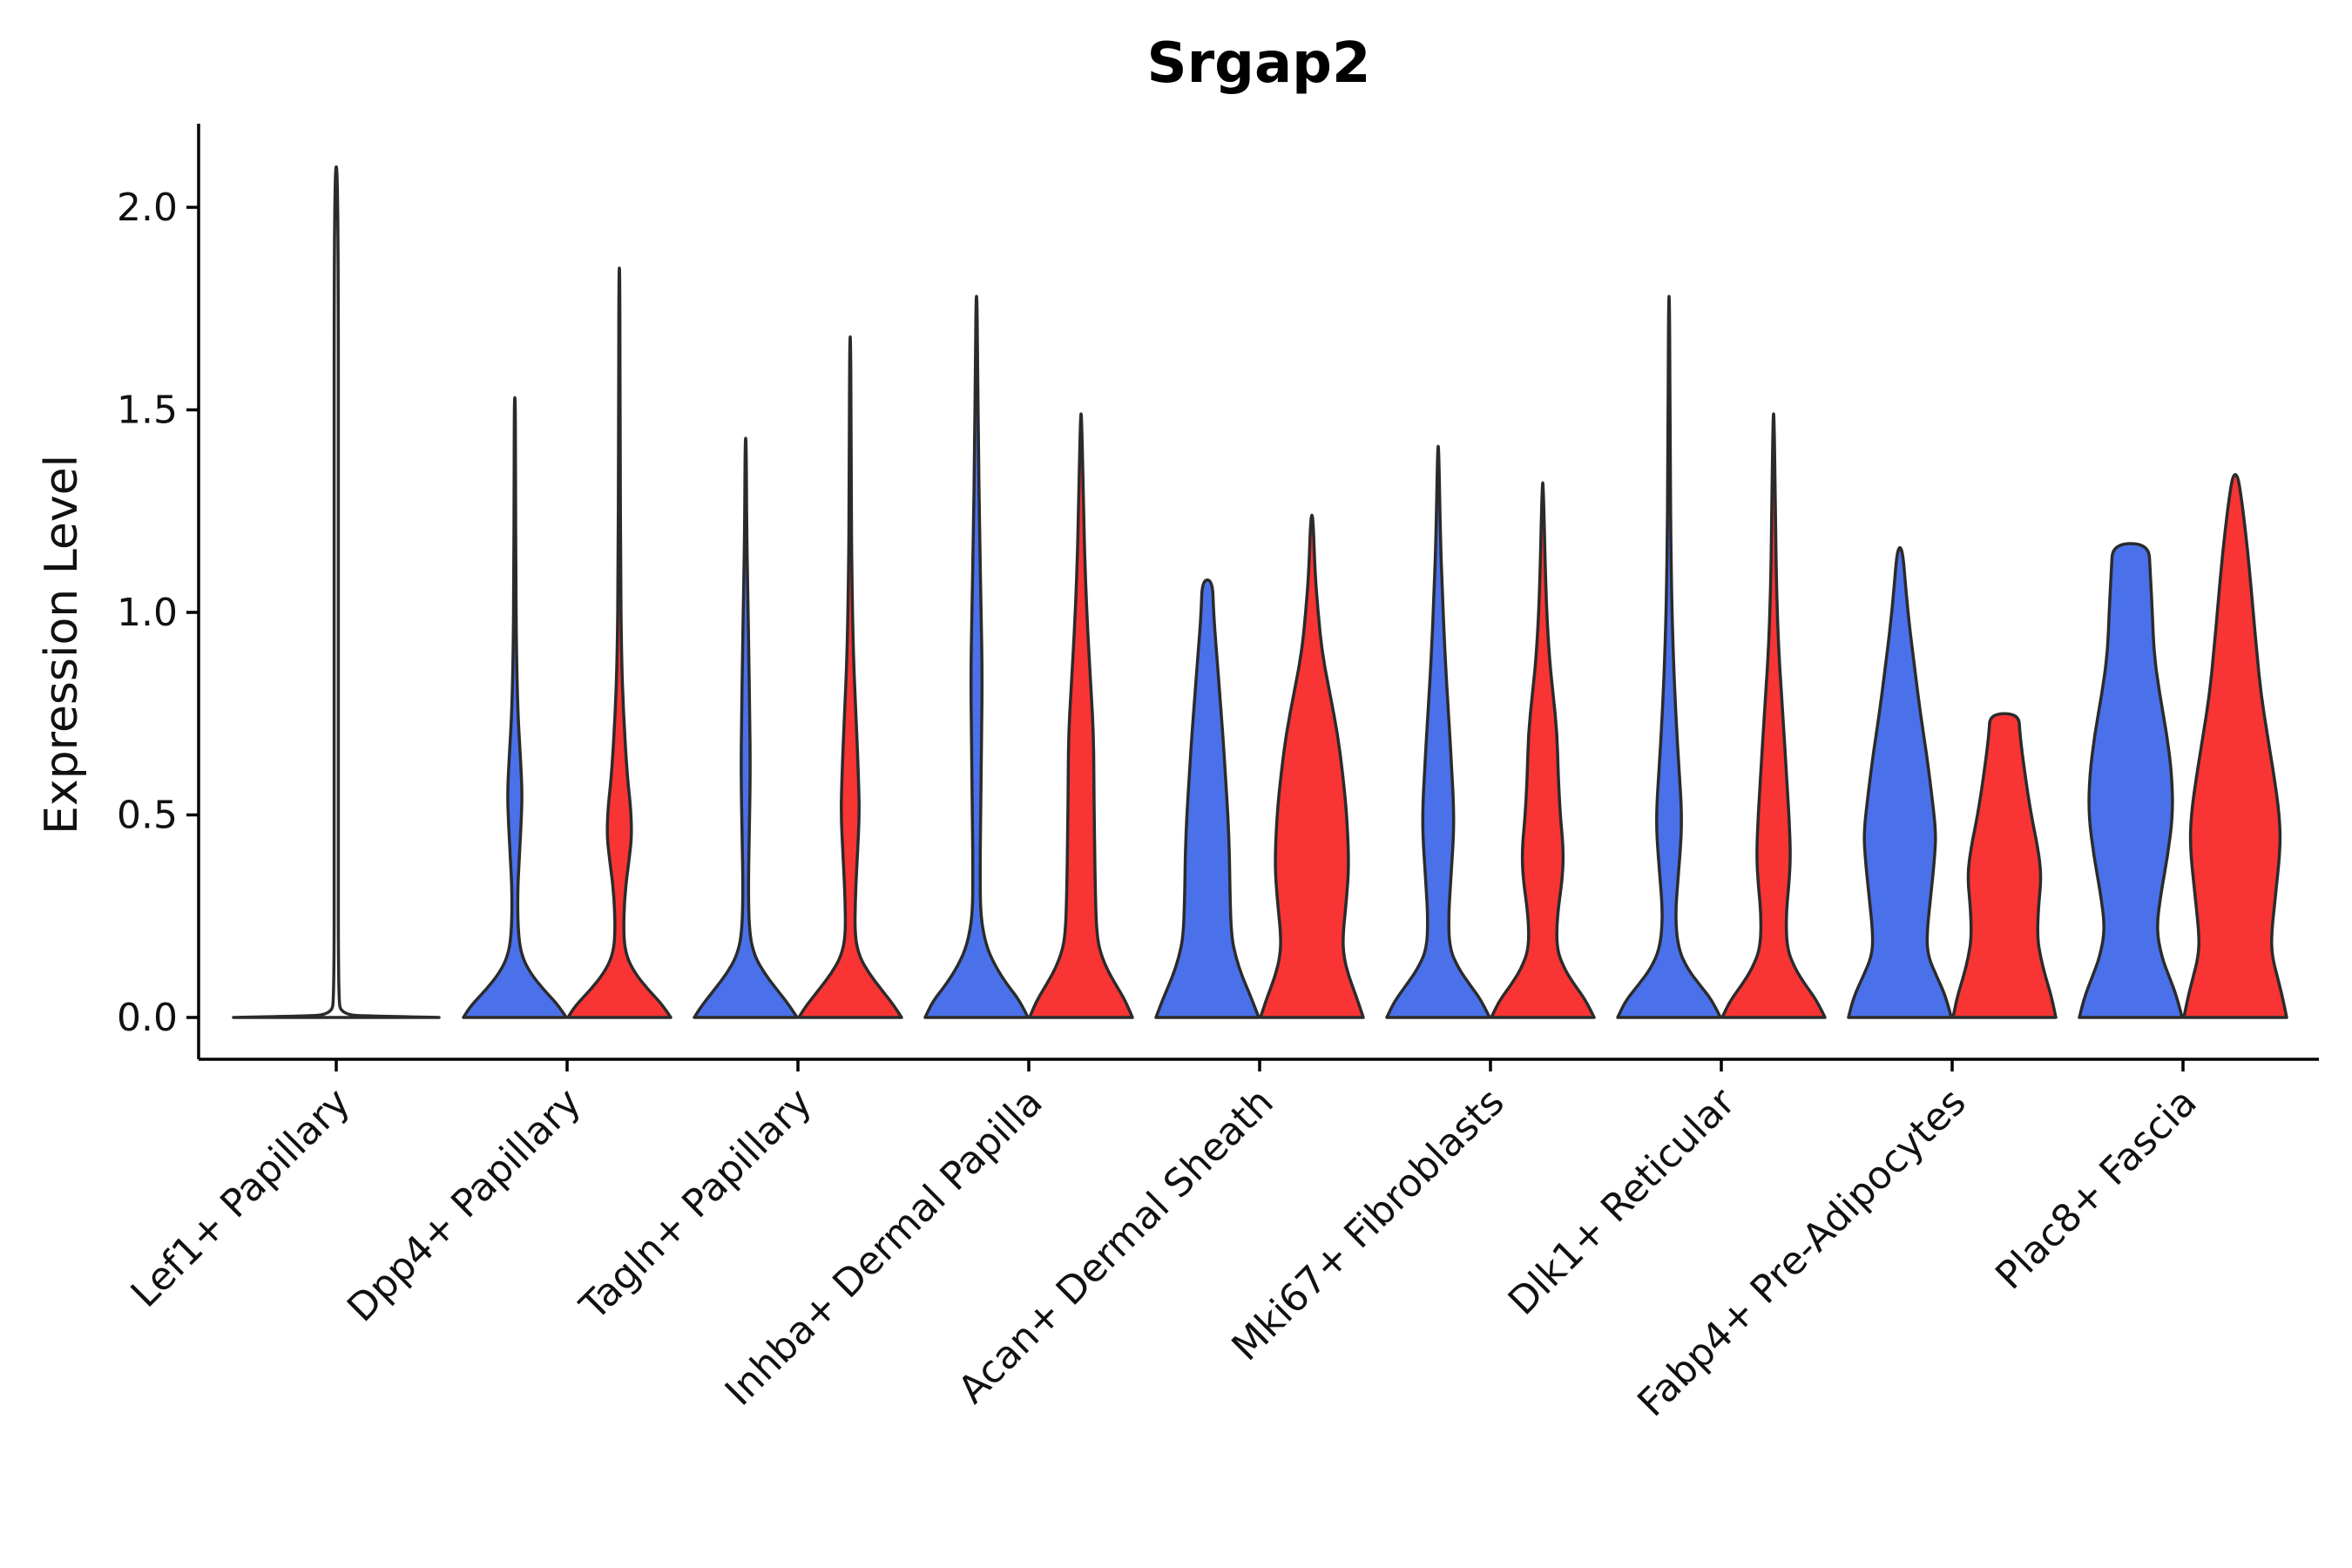 The image size is (2352, 1568). Describe the element at coordinates (147, 1018) in the screenshot. I see `y-tick-label: 0.0` at that location.